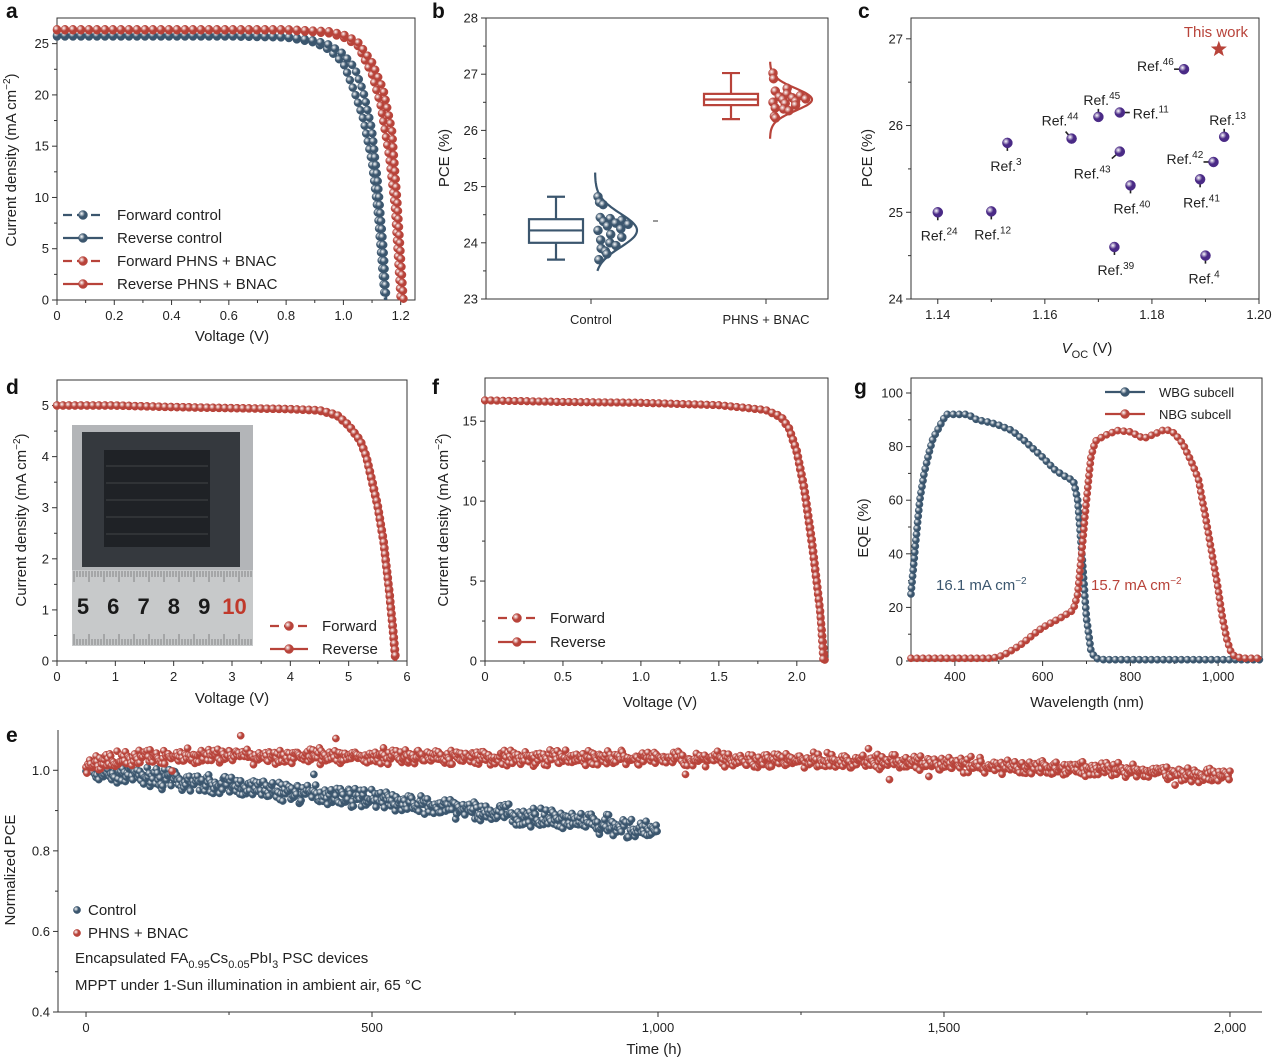 This screenshot has width=1272, height=1058. I want to click on x-tick-label: 4, so click(290, 676).